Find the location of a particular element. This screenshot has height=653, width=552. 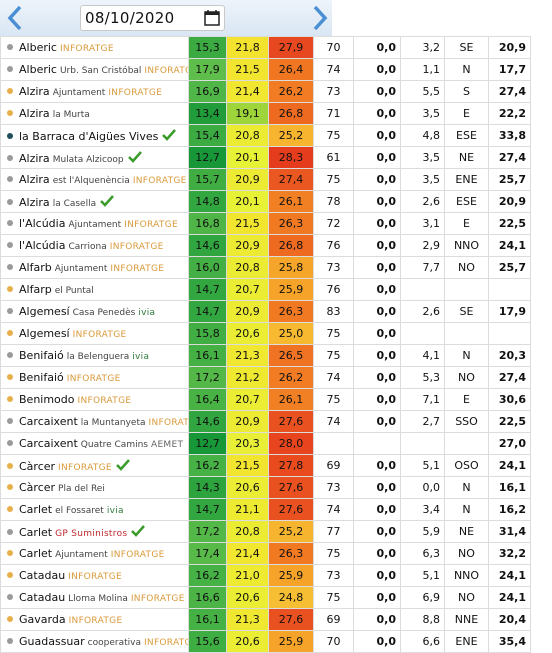

cell-value: 74 is located at coordinates (333, 509).